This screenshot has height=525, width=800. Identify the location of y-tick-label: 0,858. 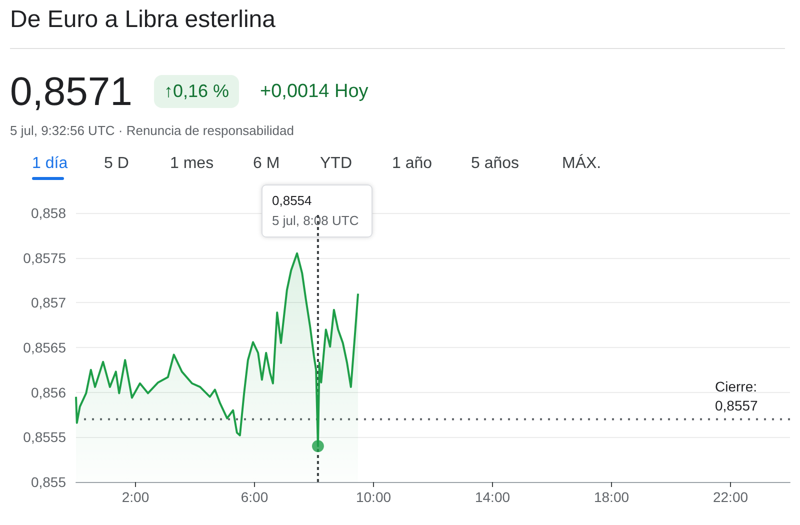
(48, 213).